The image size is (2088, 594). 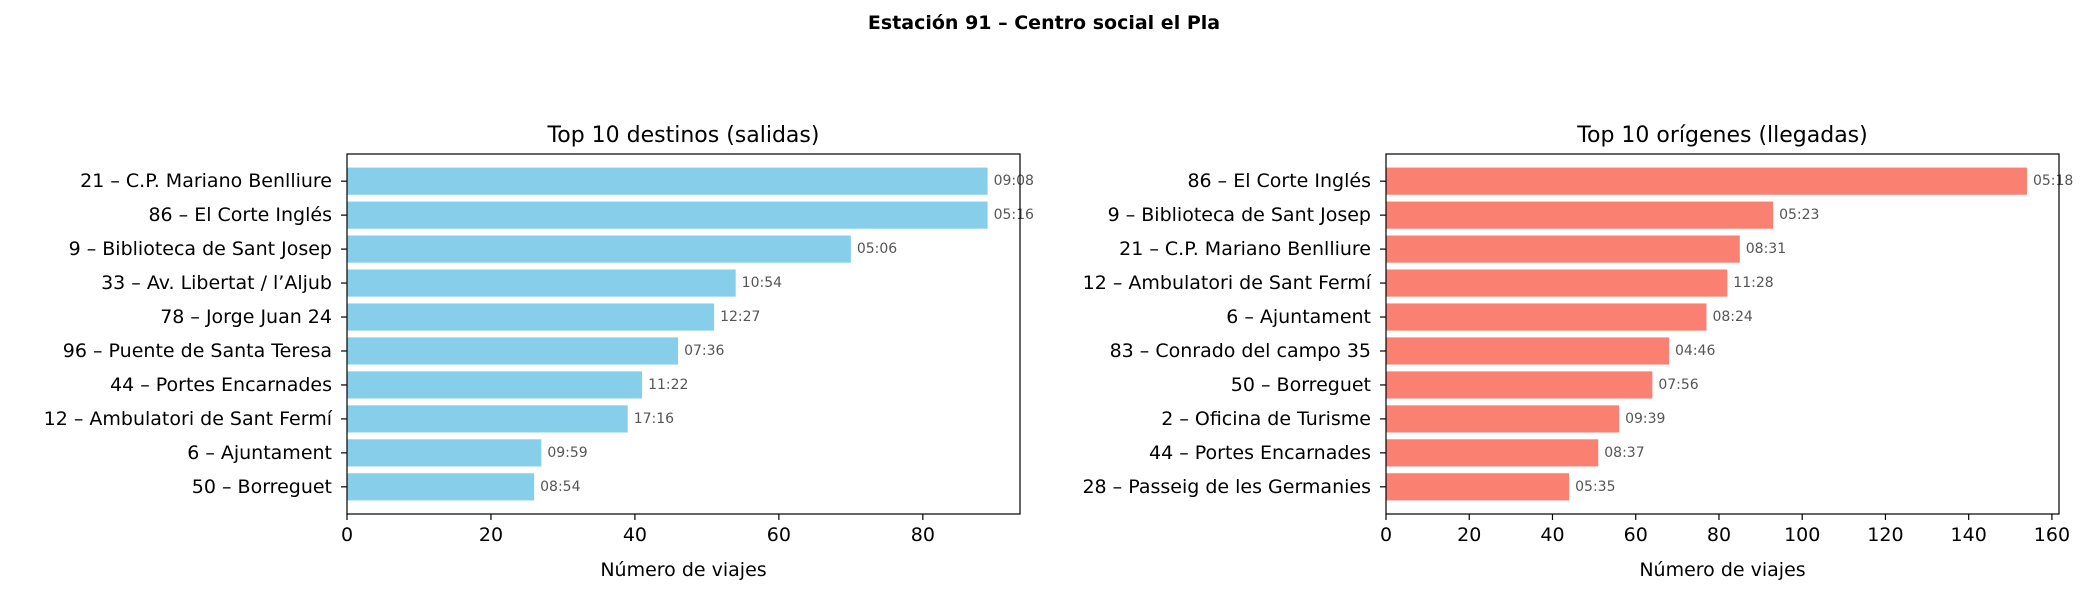 I want to click on bar-value-label: 08:54, so click(x=560, y=487).